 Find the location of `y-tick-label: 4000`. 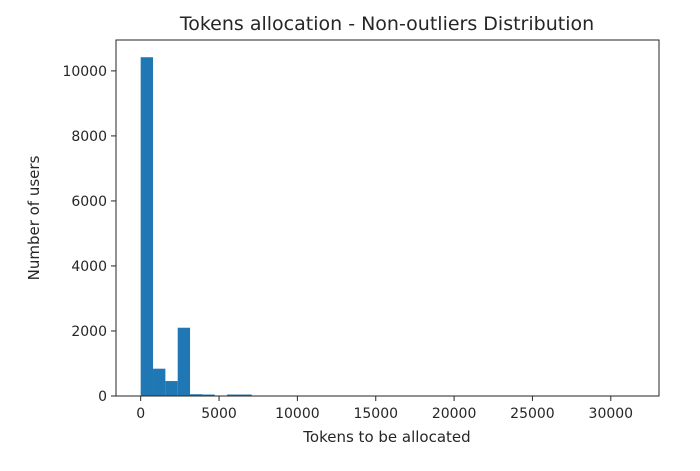

y-tick-label: 4000 is located at coordinates (89, 267).